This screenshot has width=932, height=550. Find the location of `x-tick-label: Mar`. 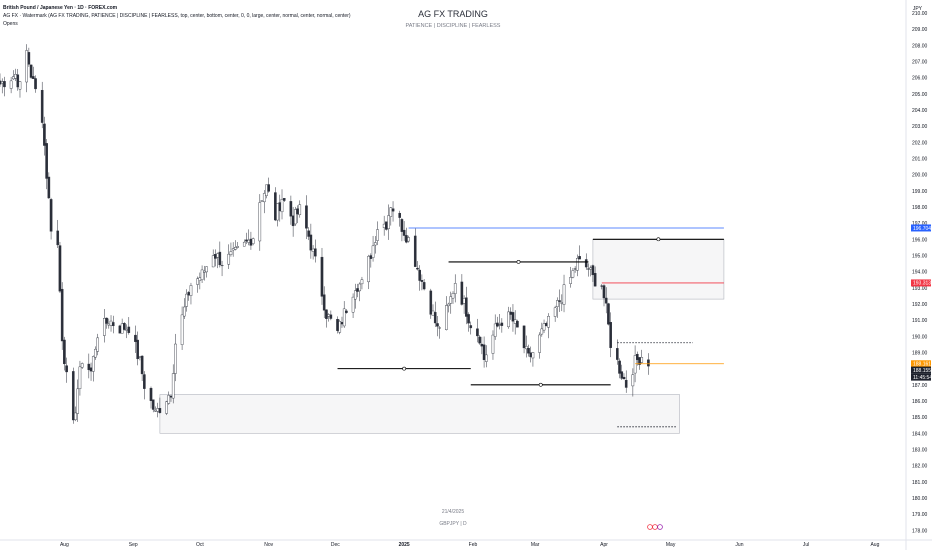

x-tick-label: Mar is located at coordinates (535, 545).